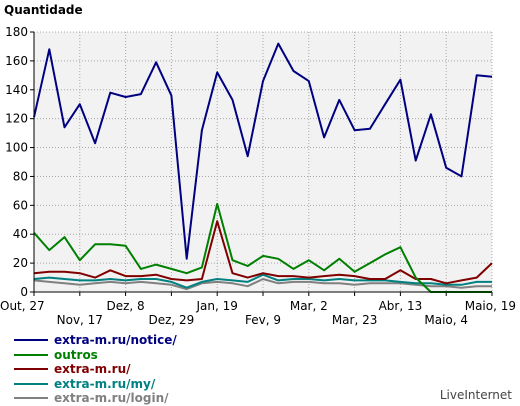 The width and height of the screenshot is (520, 406). Describe the element at coordinates (164, 384) in the screenshot. I see `legend-item: extra-m.ru/my/` at that location.